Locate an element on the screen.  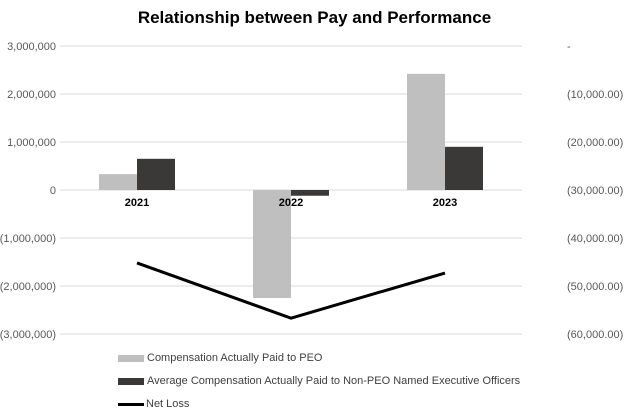
category-label: 2023 is located at coordinates (445, 203).